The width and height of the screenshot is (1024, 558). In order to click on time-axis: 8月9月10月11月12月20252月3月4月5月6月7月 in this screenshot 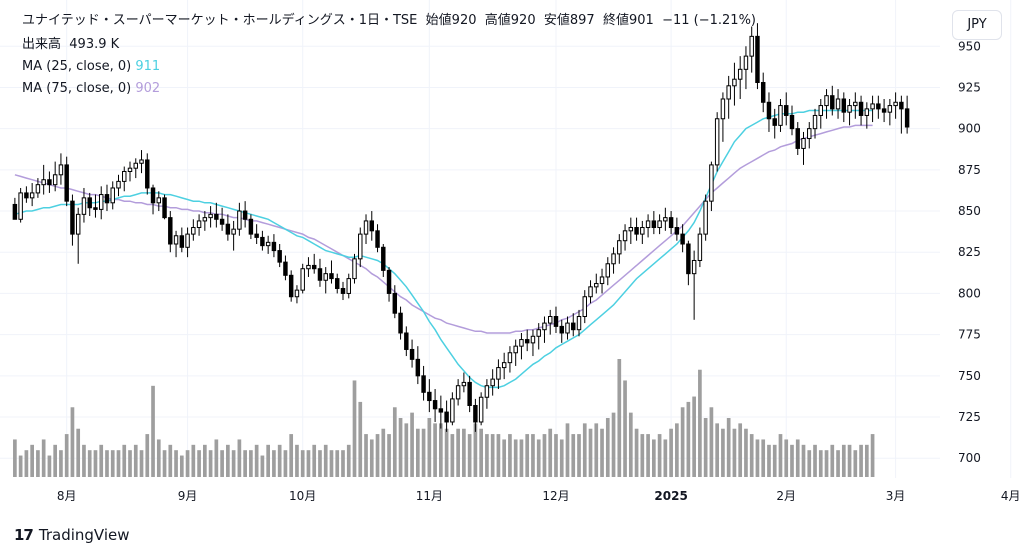, I will do `click(540, 496)`.